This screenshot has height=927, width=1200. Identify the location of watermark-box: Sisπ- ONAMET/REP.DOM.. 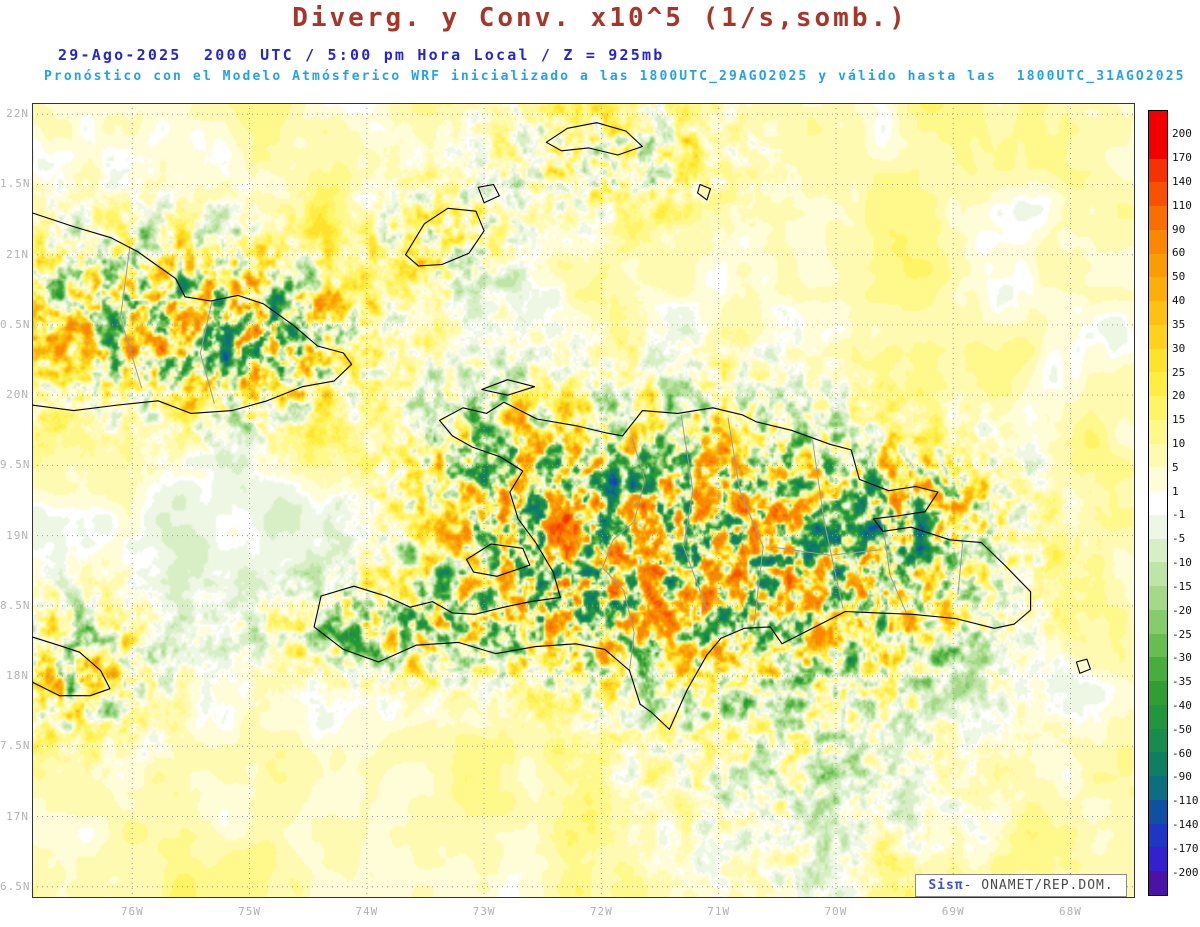
(1021, 885).